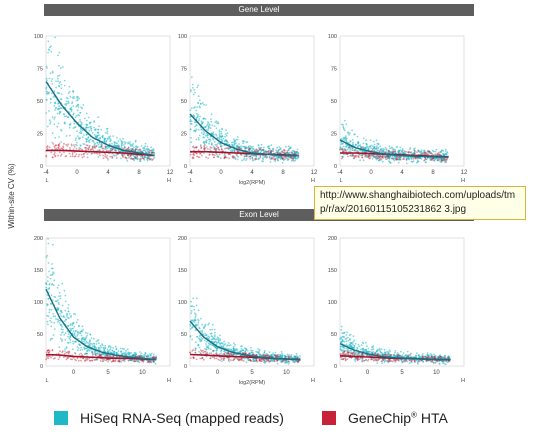  I want to click on y-tick-label: 0, so click(185, 167).